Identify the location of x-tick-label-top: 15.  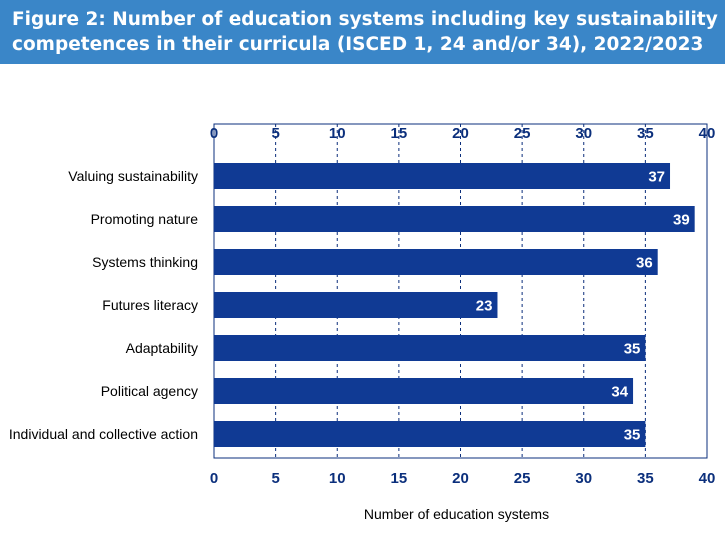
(399, 133).